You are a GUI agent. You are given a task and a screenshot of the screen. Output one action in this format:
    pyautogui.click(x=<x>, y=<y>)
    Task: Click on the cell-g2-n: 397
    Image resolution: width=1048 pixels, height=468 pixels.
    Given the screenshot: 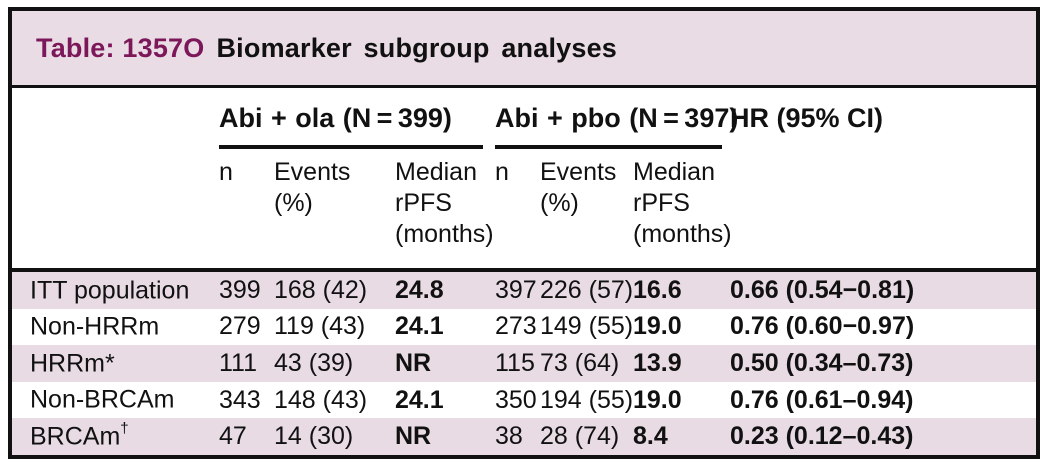 What is the action you would take?
    pyautogui.click(x=516, y=289)
    